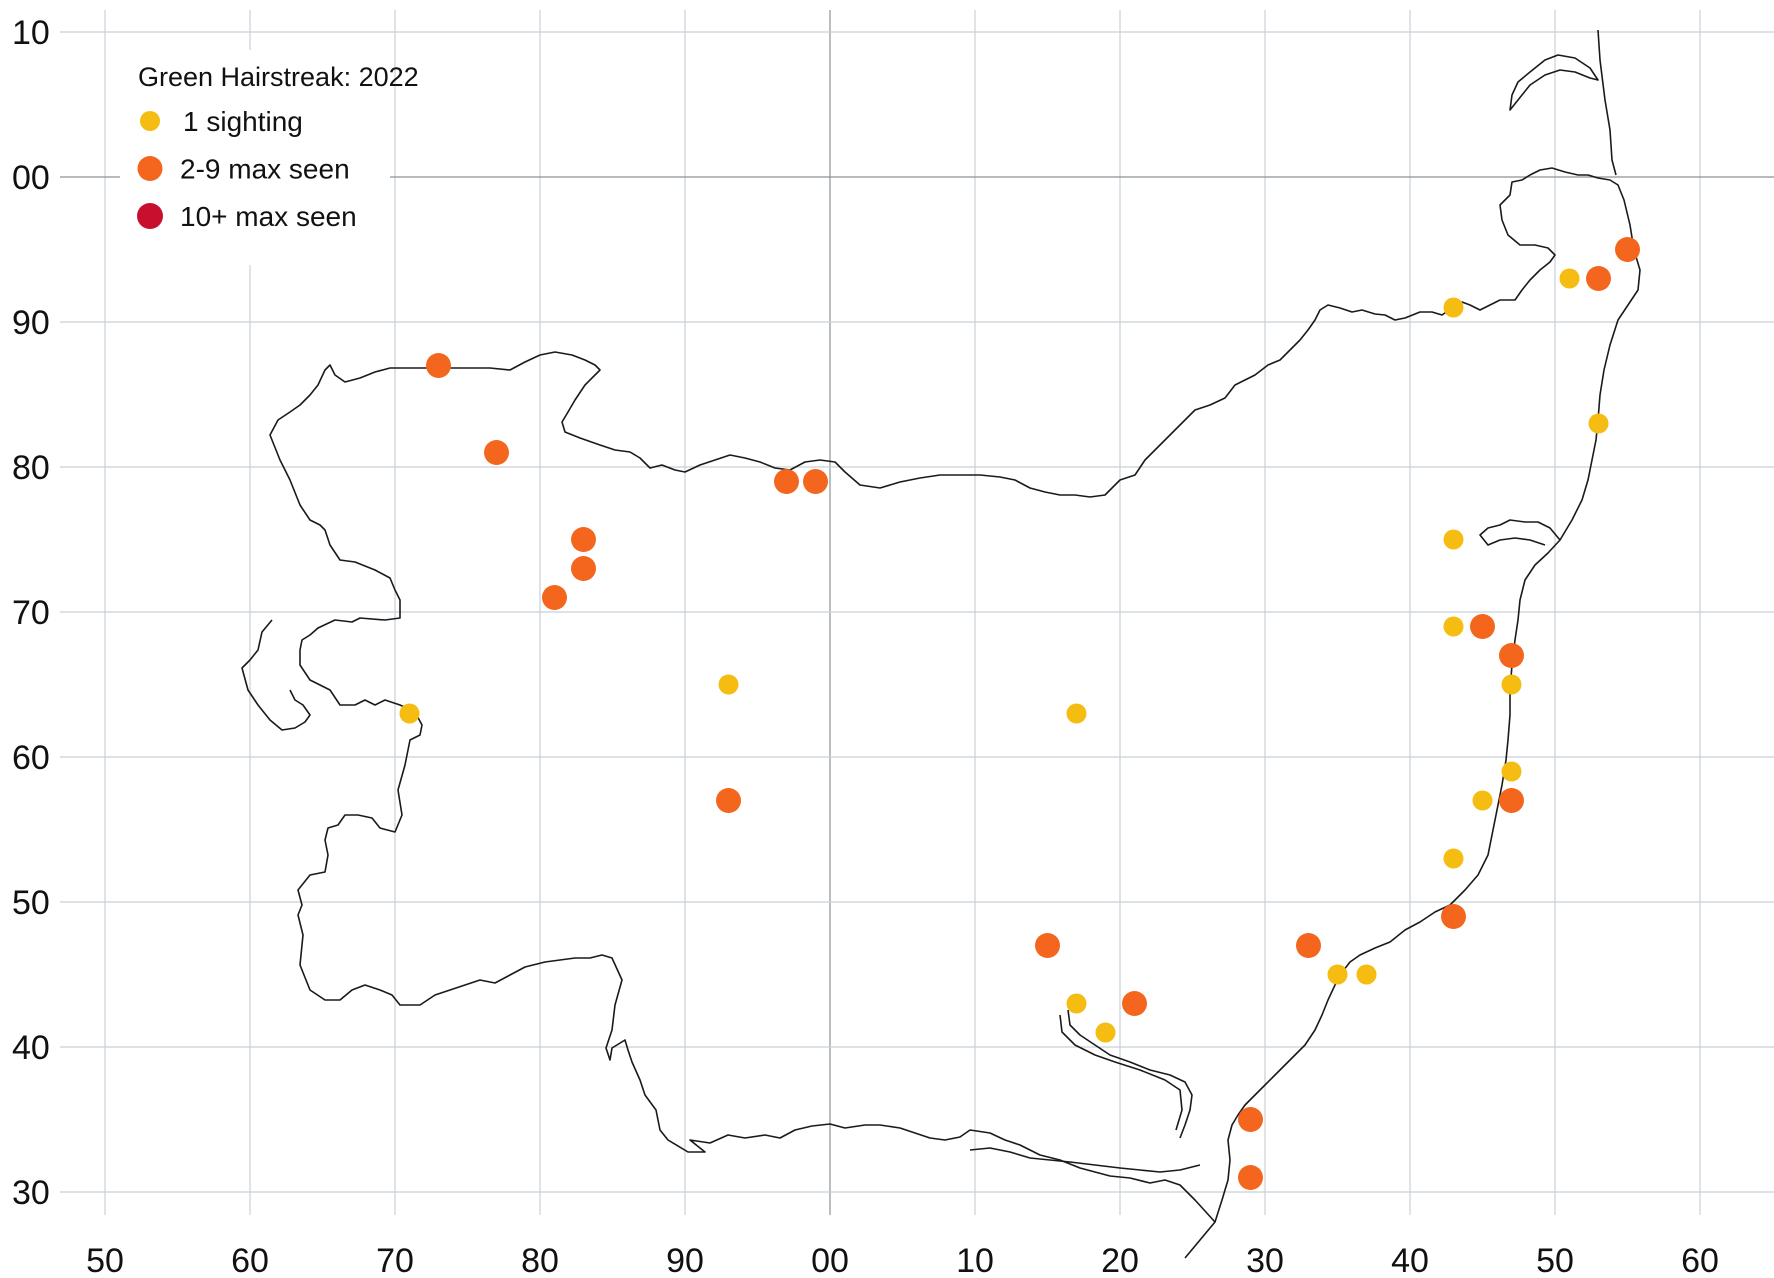 Image resolution: width=1774 pixels, height=1278 pixels. I want to click on east-coast-inner-line, so click(1520, 532).